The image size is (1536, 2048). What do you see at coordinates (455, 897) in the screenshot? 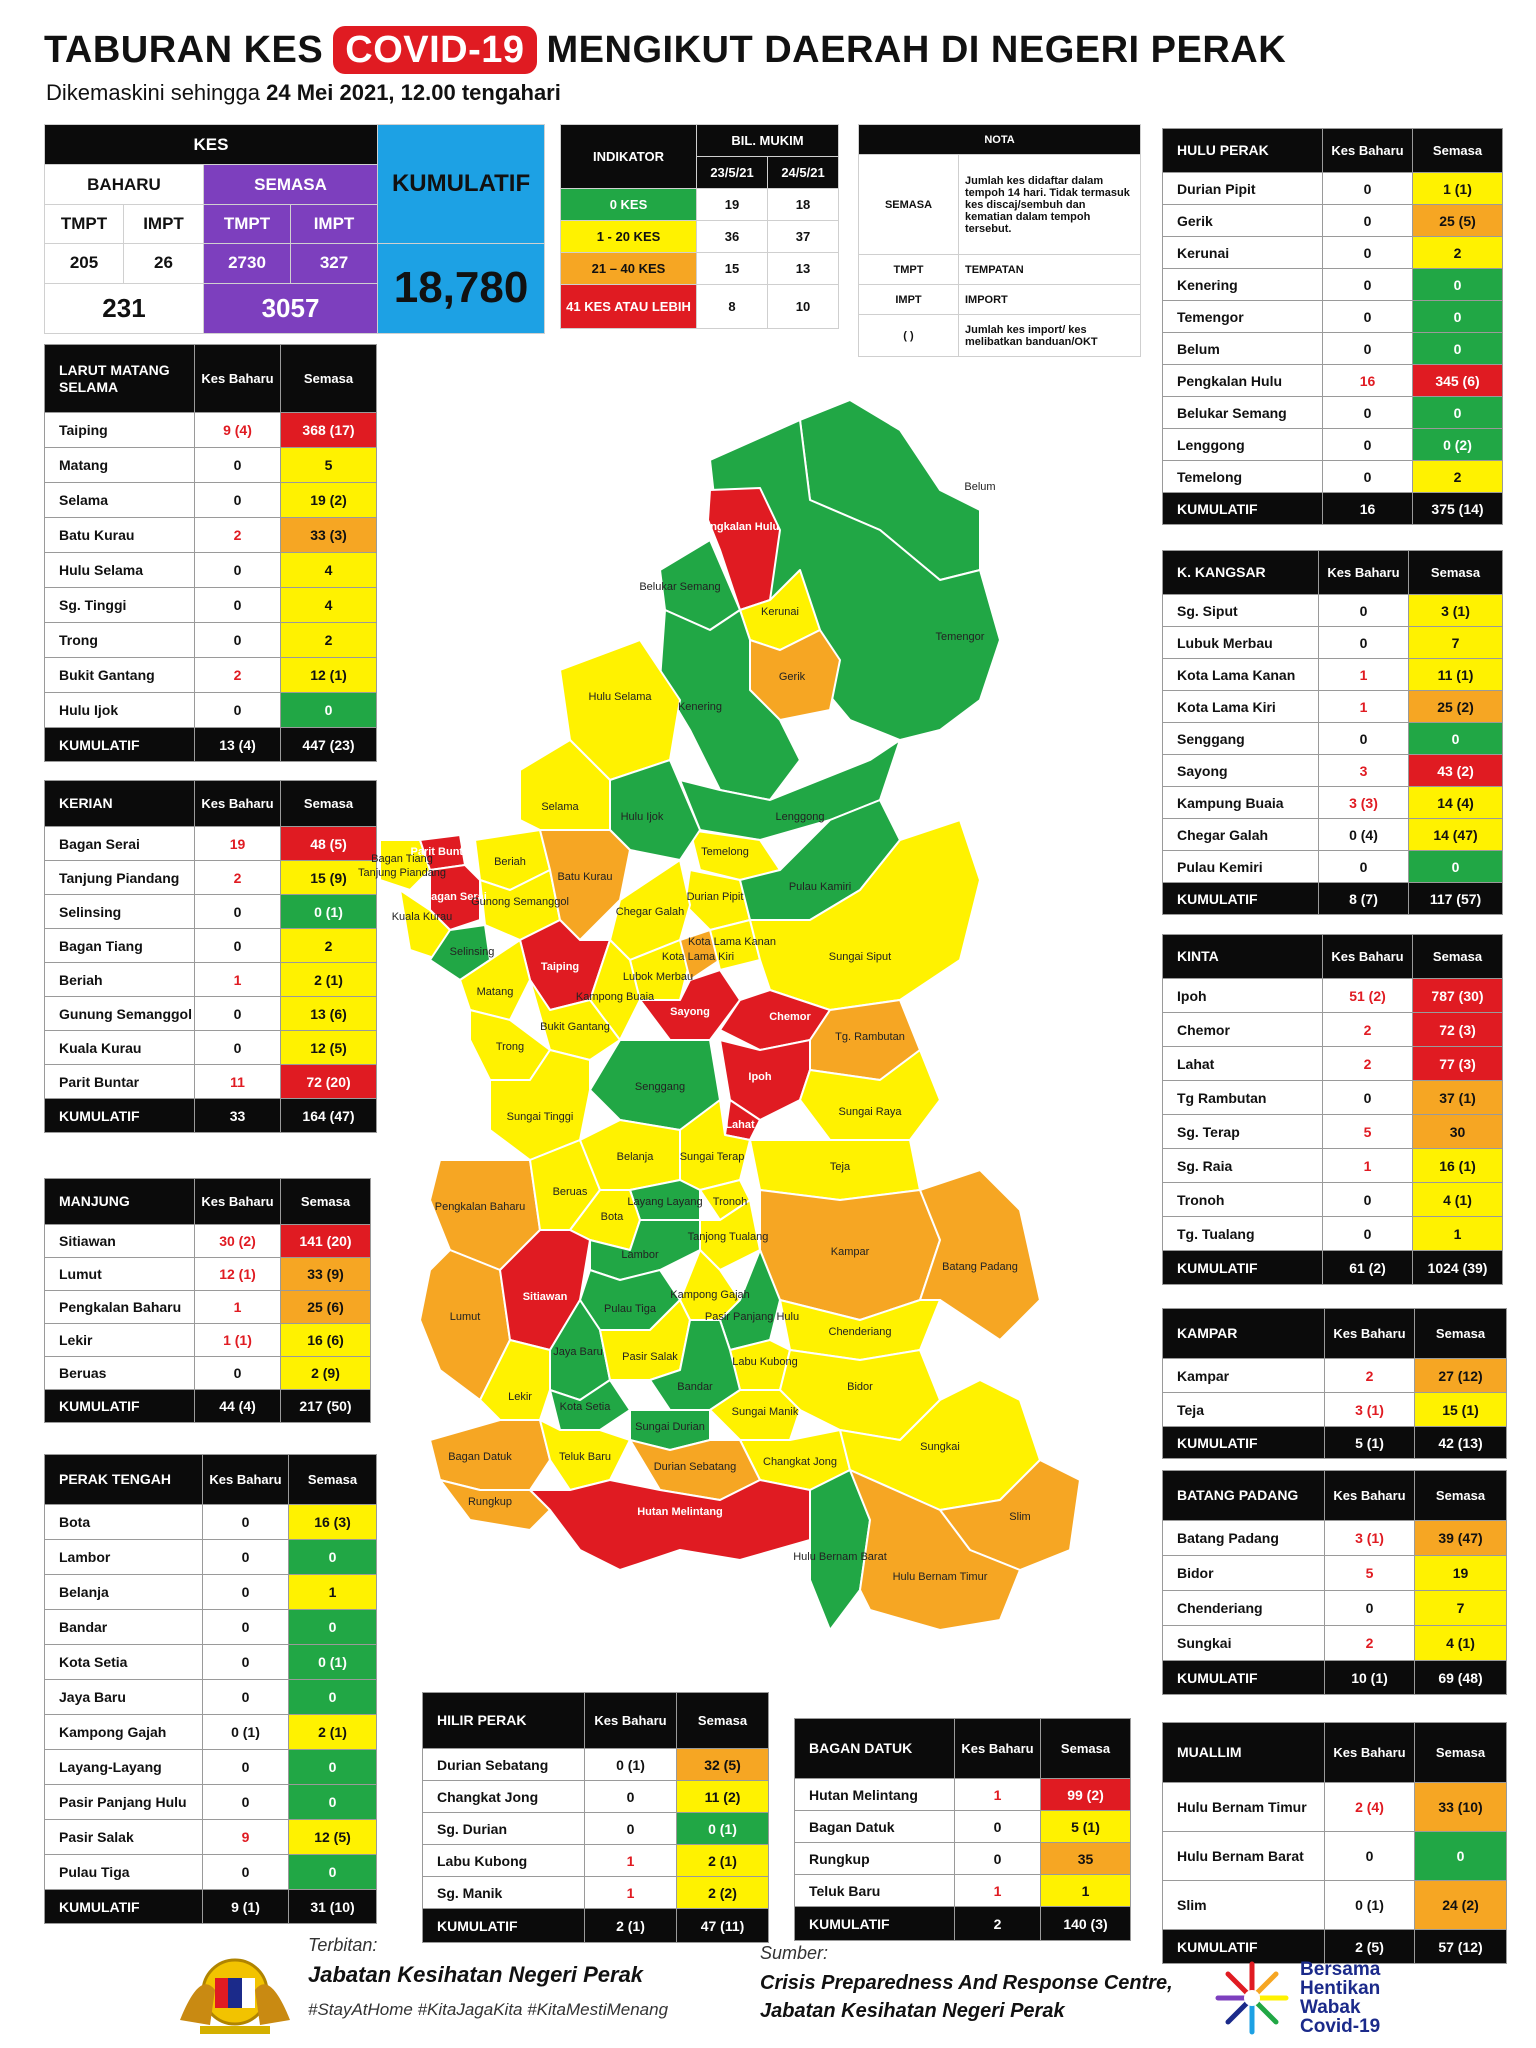
I see `map-label-bagan-serai: Bagan Serai` at bounding box center [455, 897].